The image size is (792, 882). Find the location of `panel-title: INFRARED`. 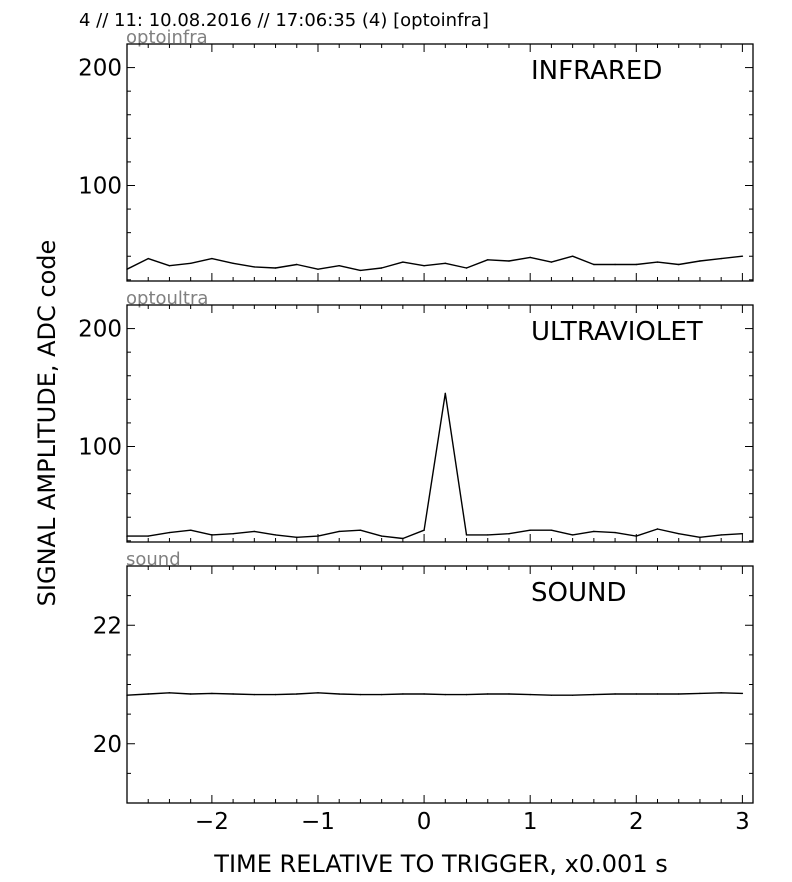

panel-title: INFRARED is located at coordinates (596, 71).